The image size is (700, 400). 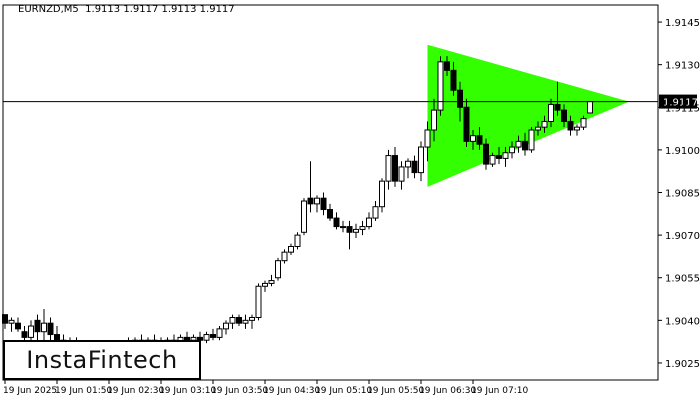 I want to click on y-tick-label: 1.9055, so click(x=682, y=279).